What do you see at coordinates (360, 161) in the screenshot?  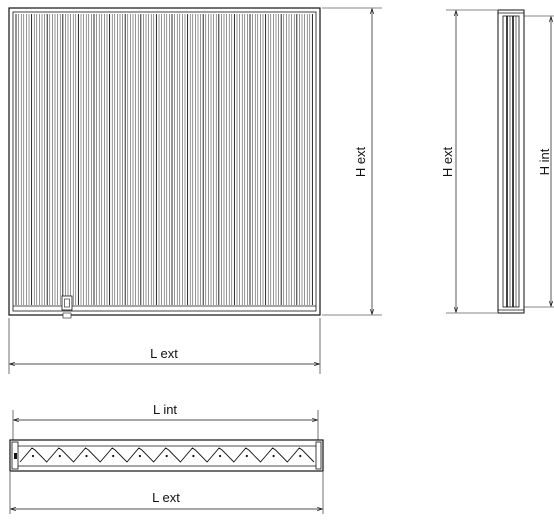 I see `front-height-label: H ext` at bounding box center [360, 161].